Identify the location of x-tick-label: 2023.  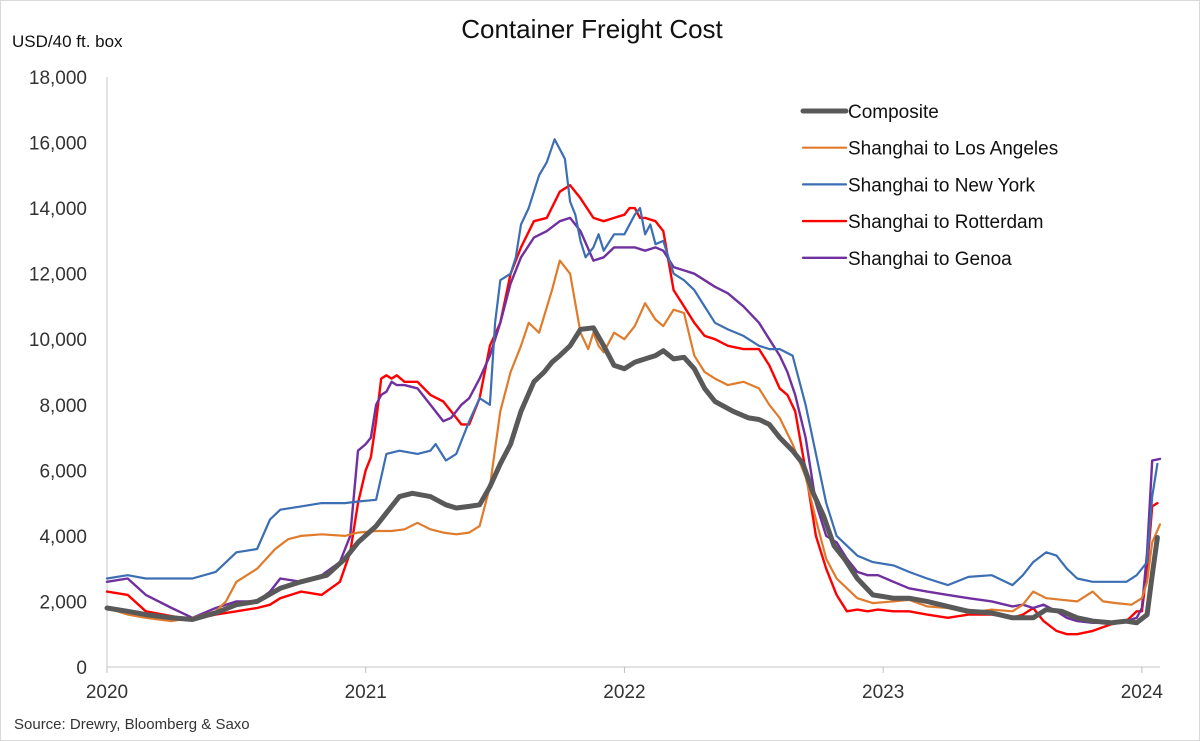
(883, 692).